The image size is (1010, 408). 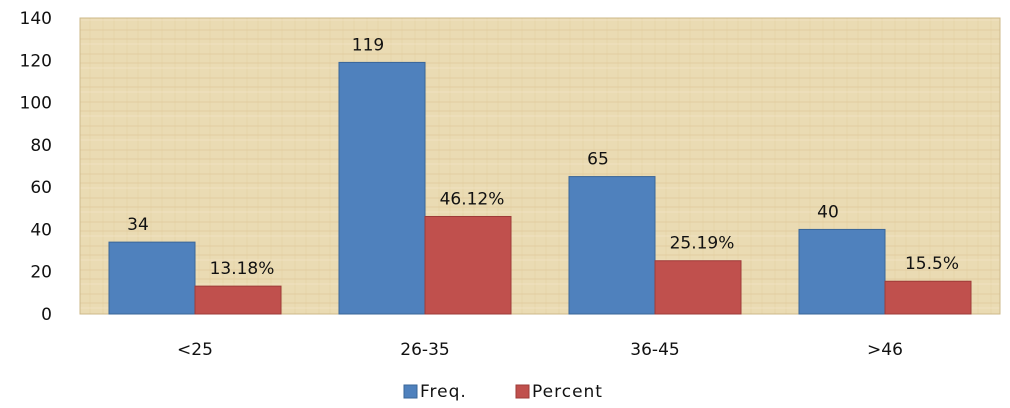 What do you see at coordinates (443, 392) in the screenshot?
I see `legend-label-freq: Freq.` at bounding box center [443, 392].